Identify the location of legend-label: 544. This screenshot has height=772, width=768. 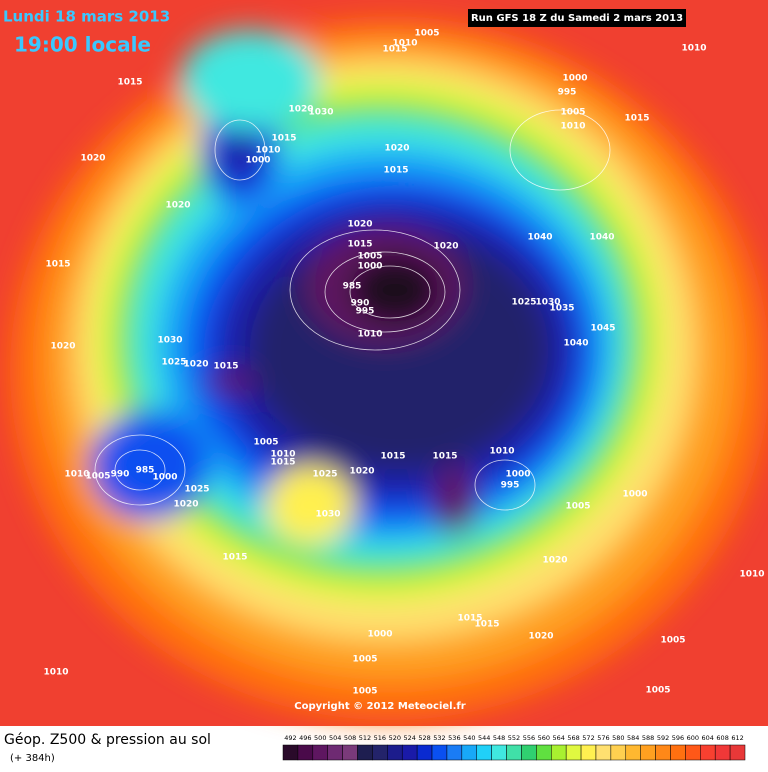
(484, 738).